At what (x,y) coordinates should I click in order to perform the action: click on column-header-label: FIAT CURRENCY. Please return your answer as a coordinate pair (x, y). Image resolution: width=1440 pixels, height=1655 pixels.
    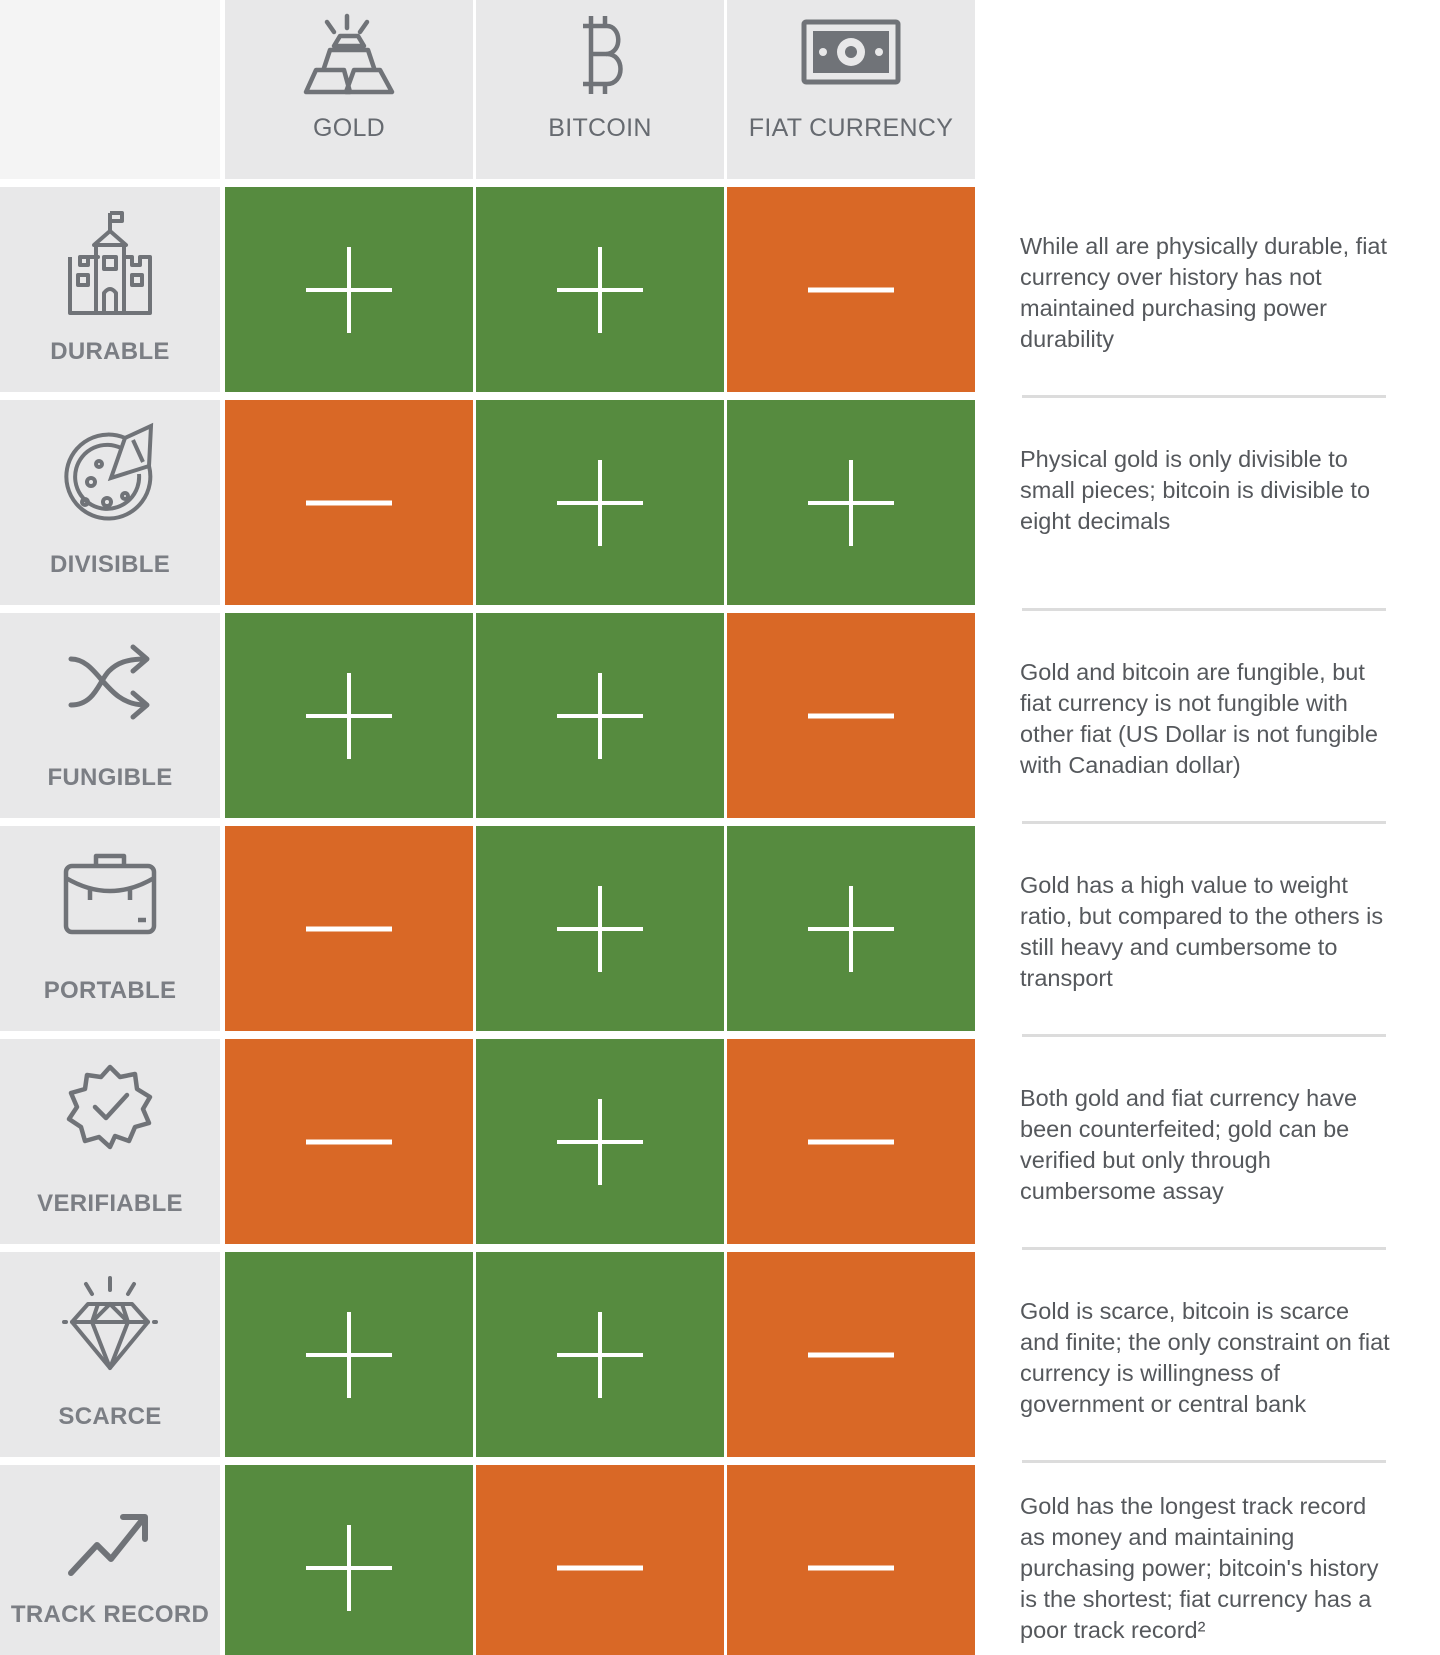
    Looking at the image, I should click on (851, 128).